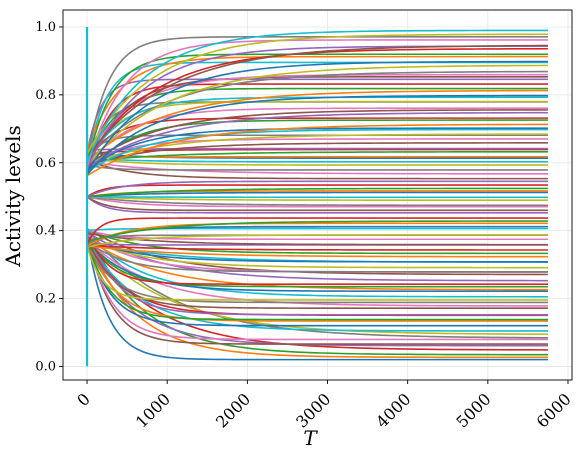  Describe the element at coordinates (45, 299) in the screenshot. I see `y-tick-label-1: 0.2` at that location.